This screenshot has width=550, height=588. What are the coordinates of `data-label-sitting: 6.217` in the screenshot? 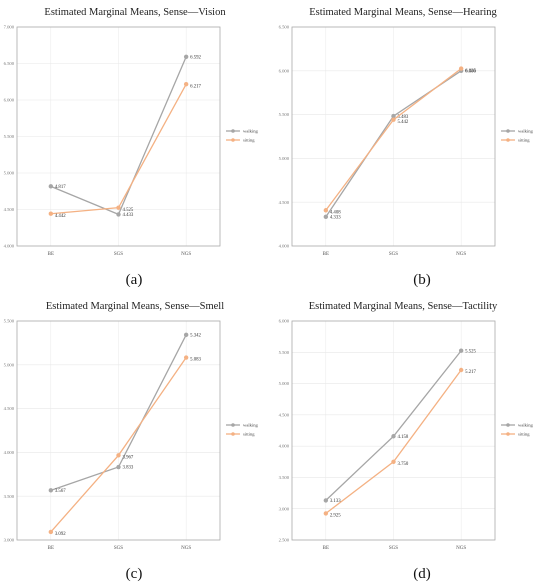 It's located at (195, 86).